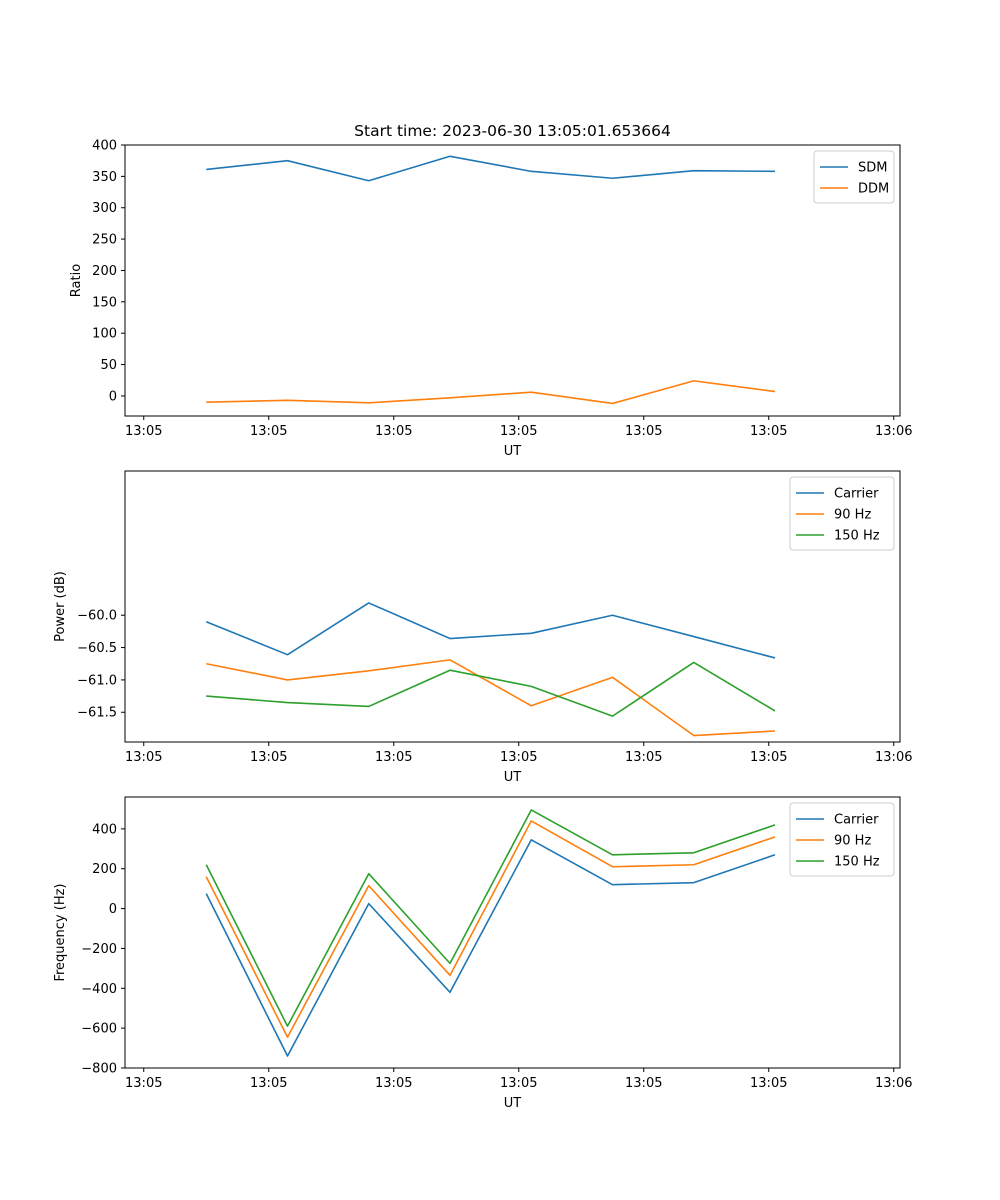 Image resolution: width=1000 pixels, height=1200 pixels. What do you see at coordinates (104, 302) in the screenshot?
I see `y-tick-label: 150` at bounding box center [104, 302].